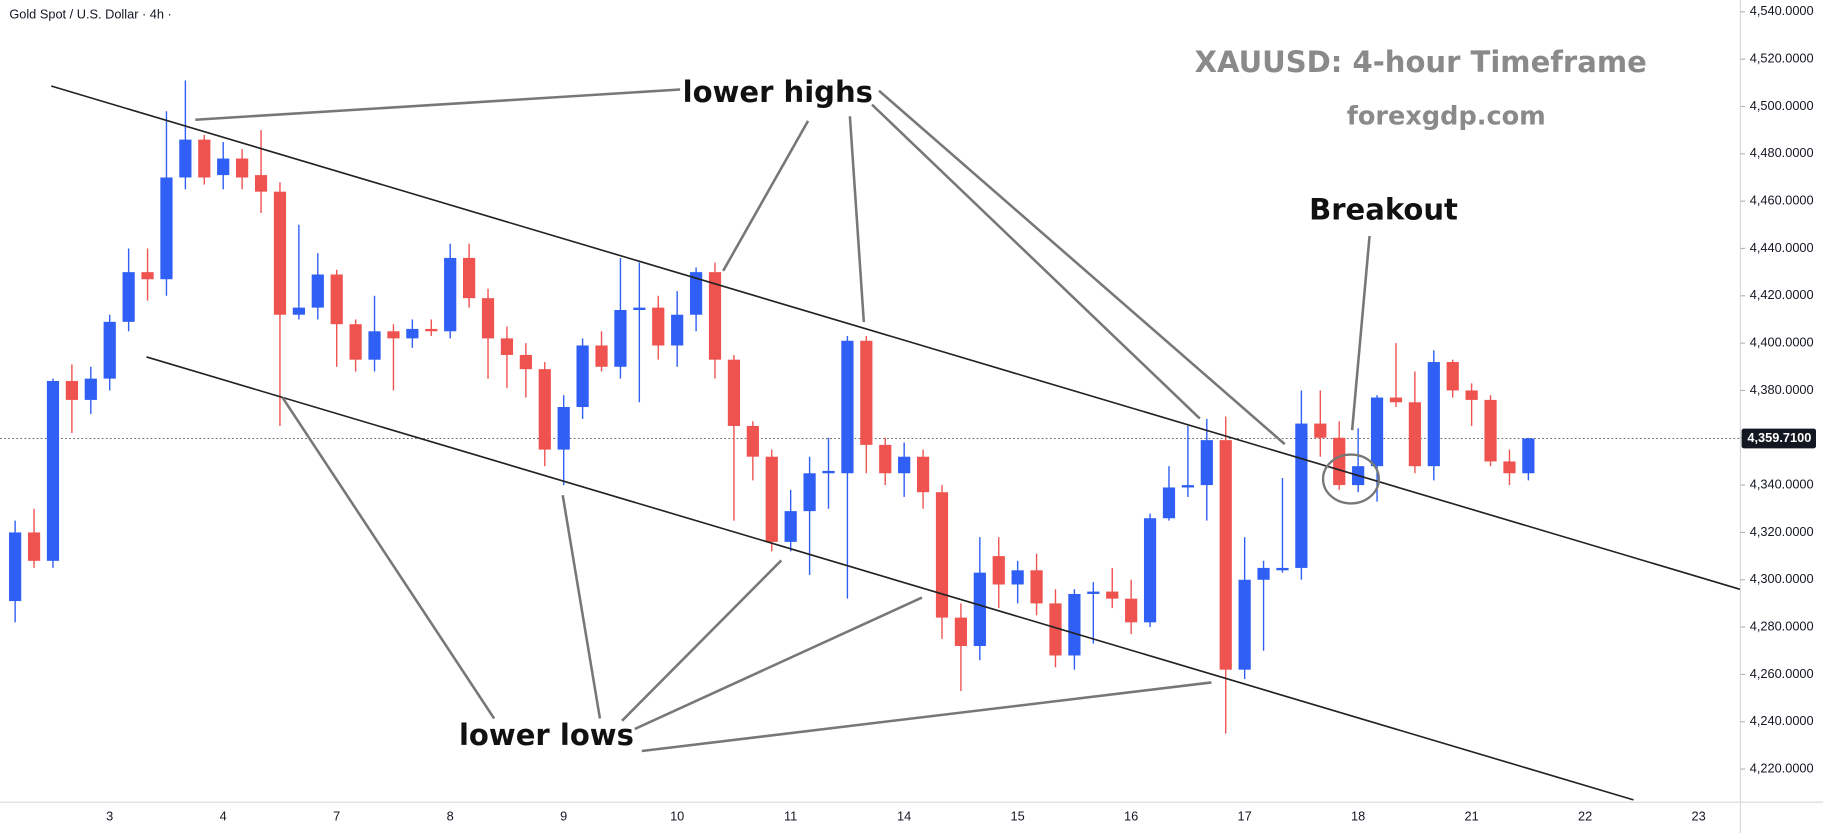 The width and height of the screenshot is (1823, 833). I want to click on y-tick-label: 4,420.0000, so click(1782, 294).